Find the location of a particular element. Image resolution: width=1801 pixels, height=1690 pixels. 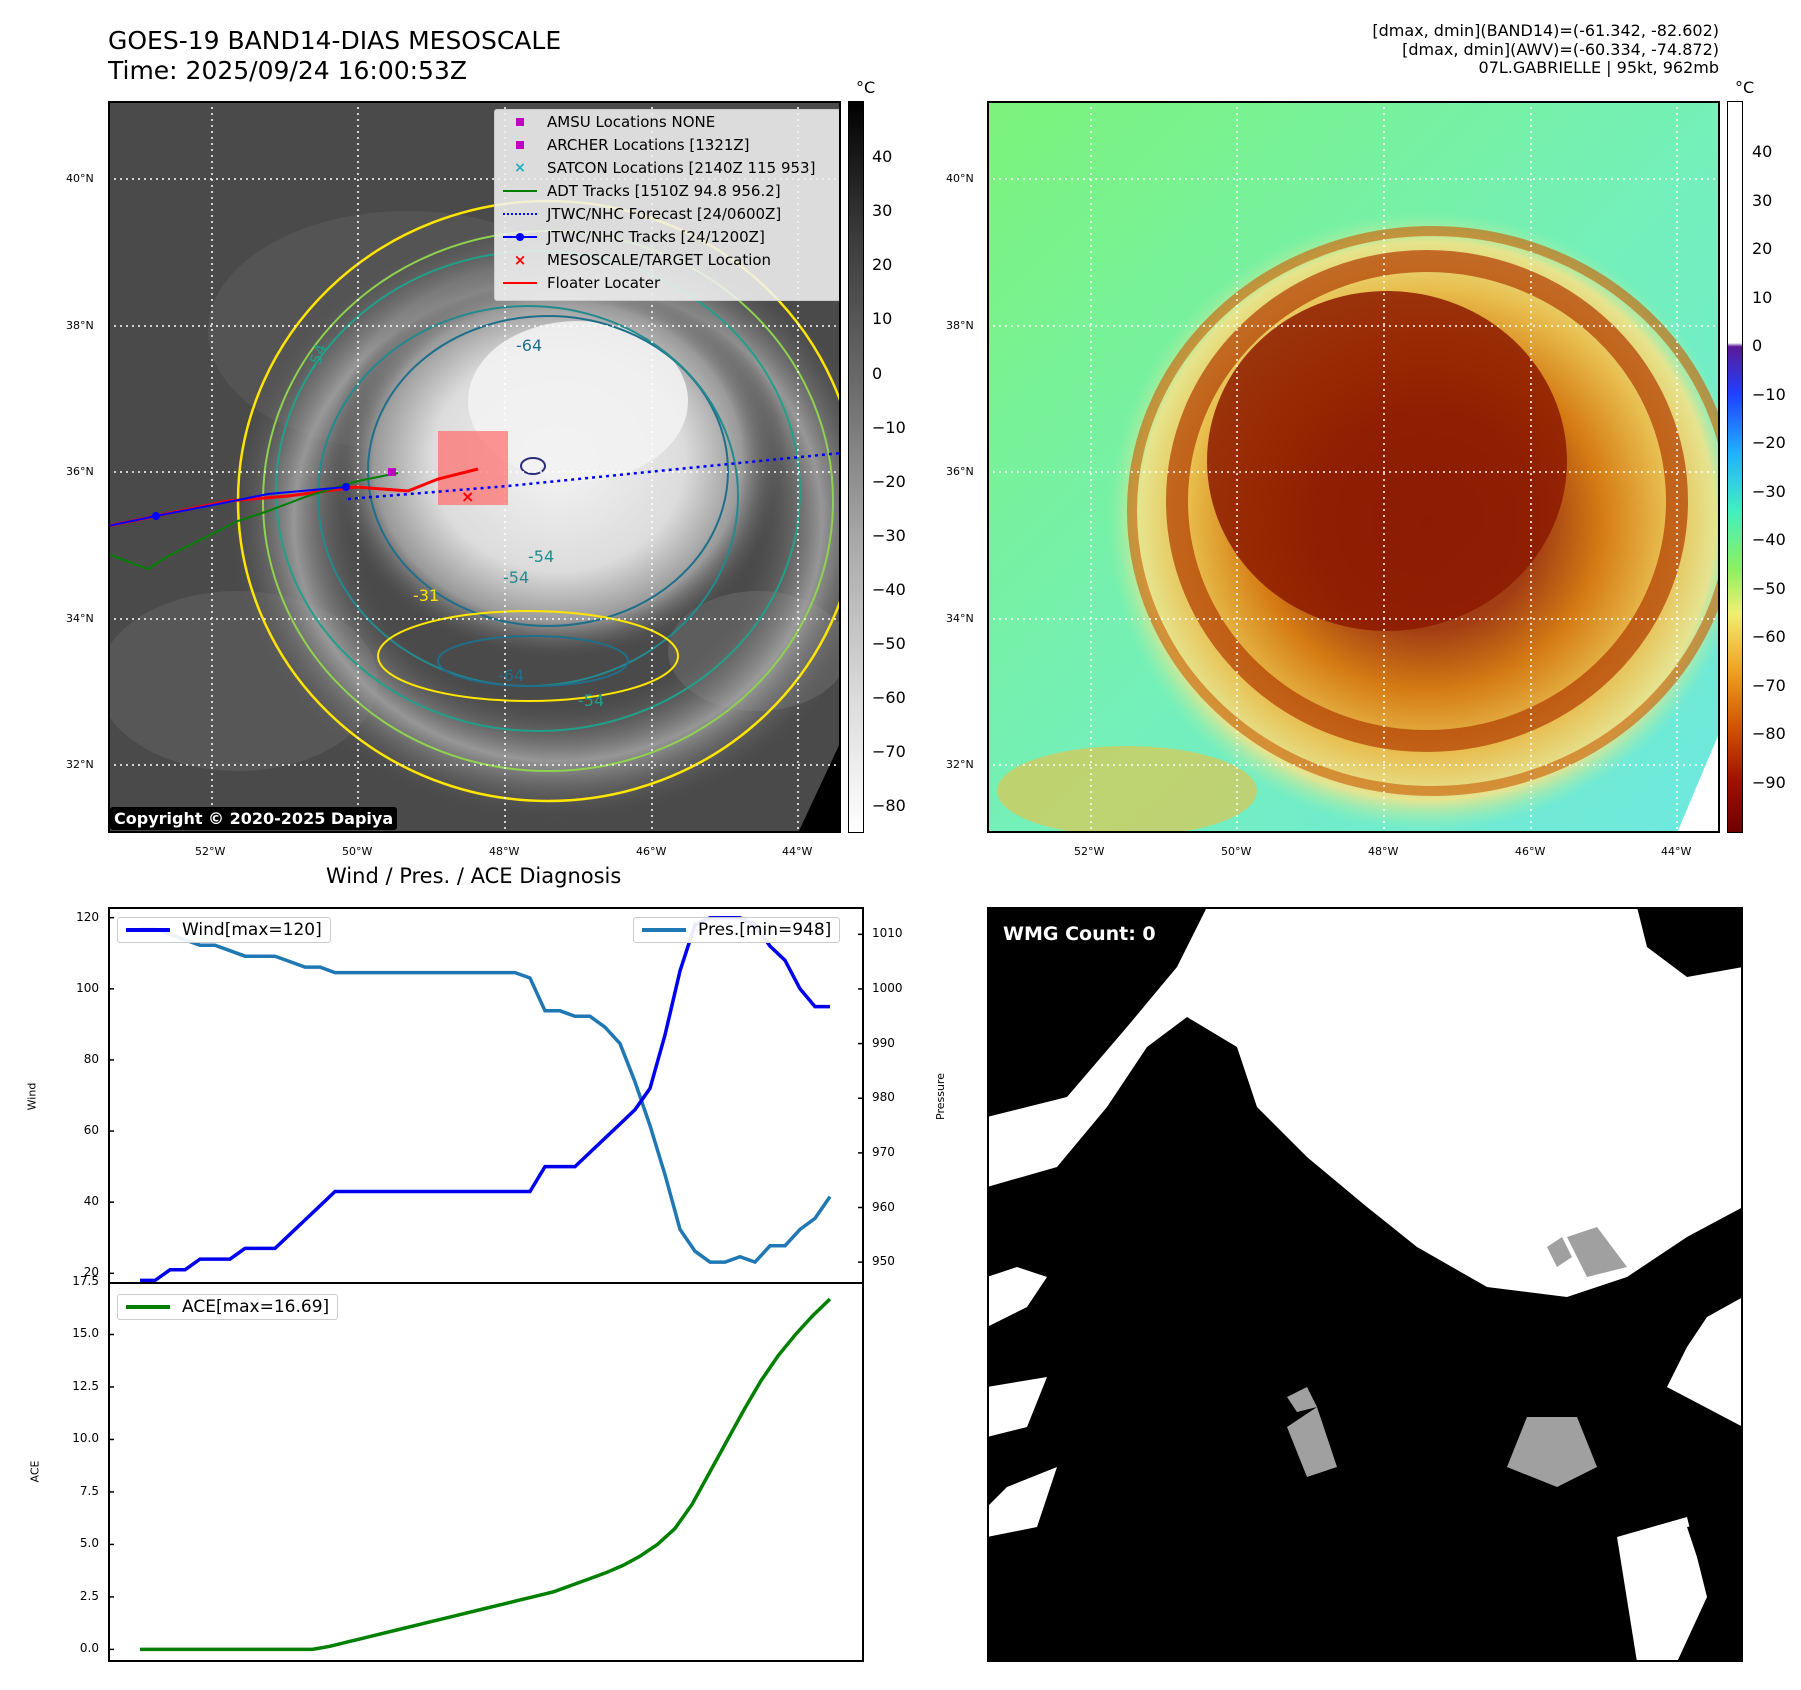

ir-colorbar-tick: 0 is located at coordinates (877, 373).